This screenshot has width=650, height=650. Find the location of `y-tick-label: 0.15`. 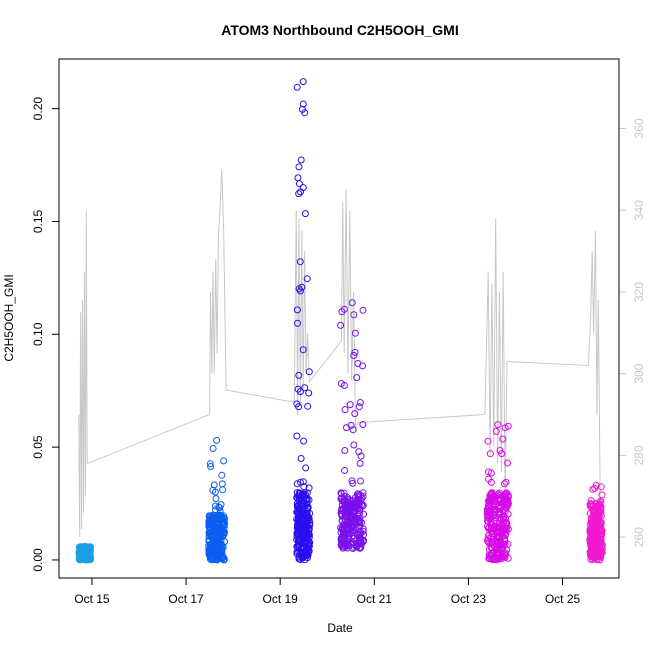

y-tick-label: 0.15 is located at coordinates (38, 221).